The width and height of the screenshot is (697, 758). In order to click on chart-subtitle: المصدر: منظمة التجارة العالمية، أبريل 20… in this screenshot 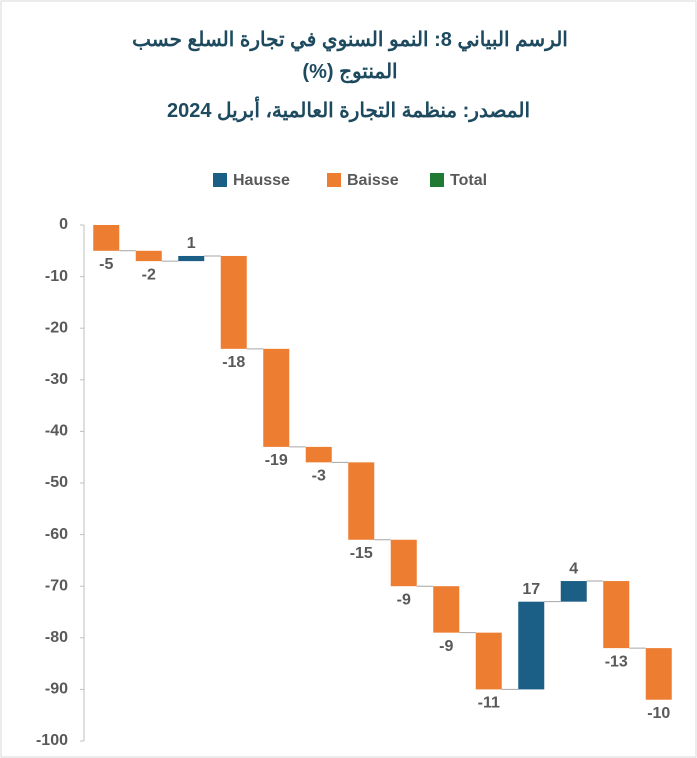, I will do `click(348, 111)`.